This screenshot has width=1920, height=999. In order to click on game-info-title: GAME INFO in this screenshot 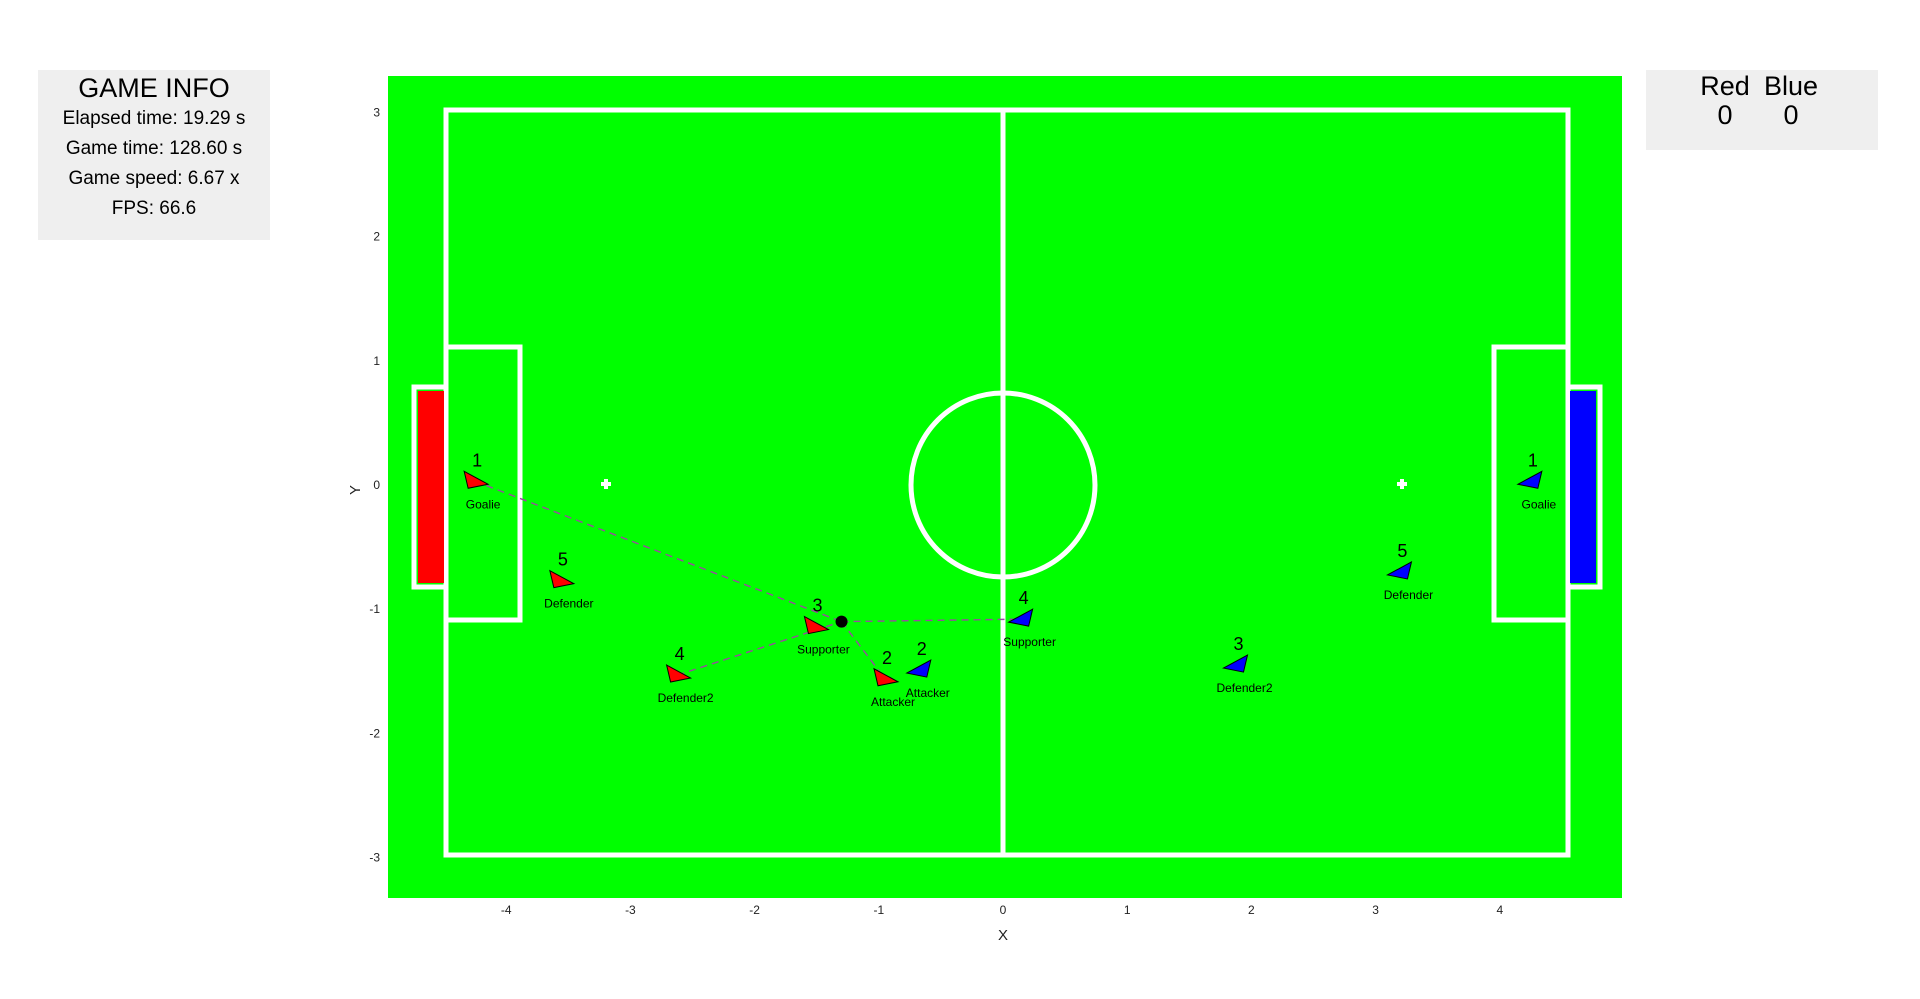, I will do `click(154, 88)`.